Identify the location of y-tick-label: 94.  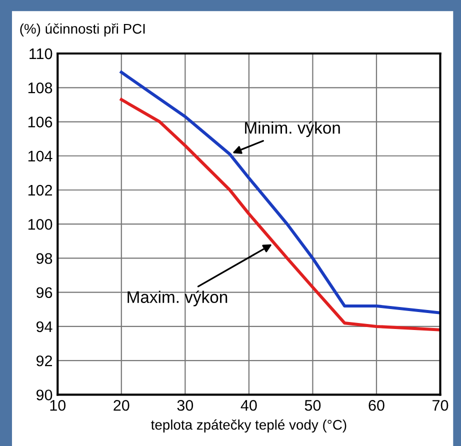
(44, 326).